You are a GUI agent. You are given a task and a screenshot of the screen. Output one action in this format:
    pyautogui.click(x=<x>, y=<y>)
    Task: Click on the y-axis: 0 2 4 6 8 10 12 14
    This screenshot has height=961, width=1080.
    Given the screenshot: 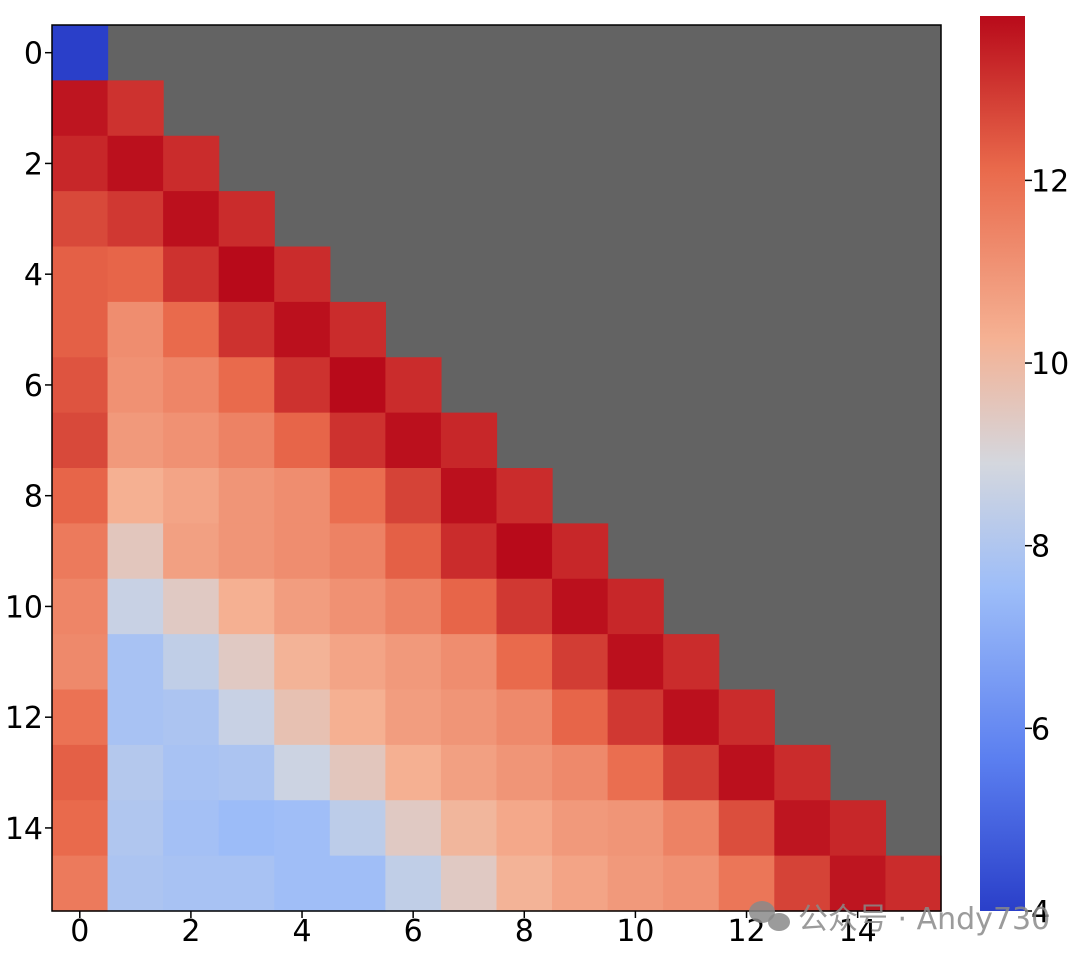 What is the action you would take?
    pyautogui.click(x=28, y=442)
    